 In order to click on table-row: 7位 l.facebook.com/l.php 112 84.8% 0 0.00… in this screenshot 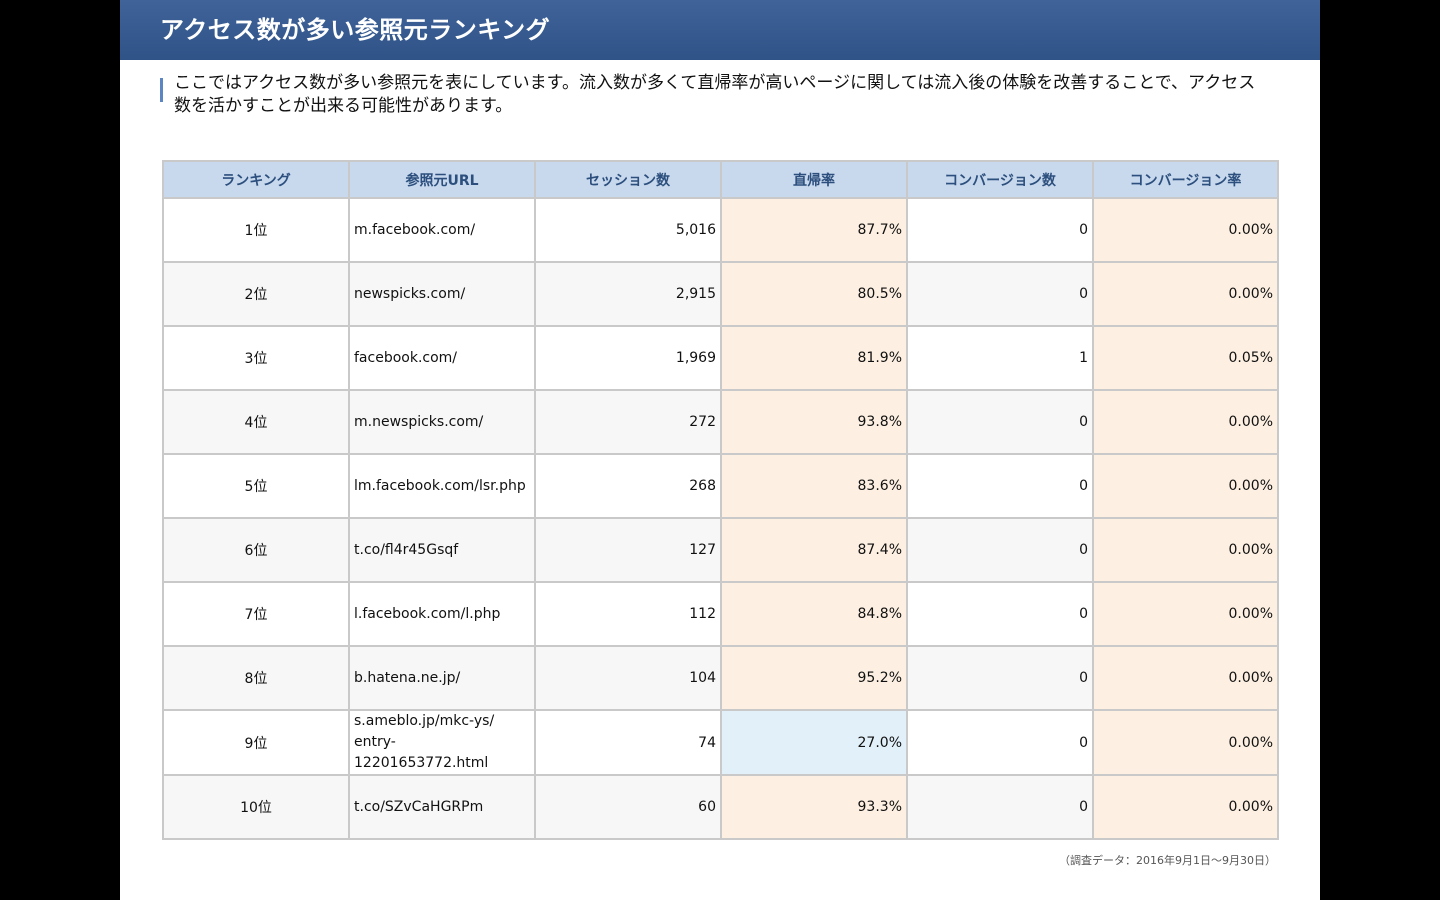, I will do `click(720, 614)`.